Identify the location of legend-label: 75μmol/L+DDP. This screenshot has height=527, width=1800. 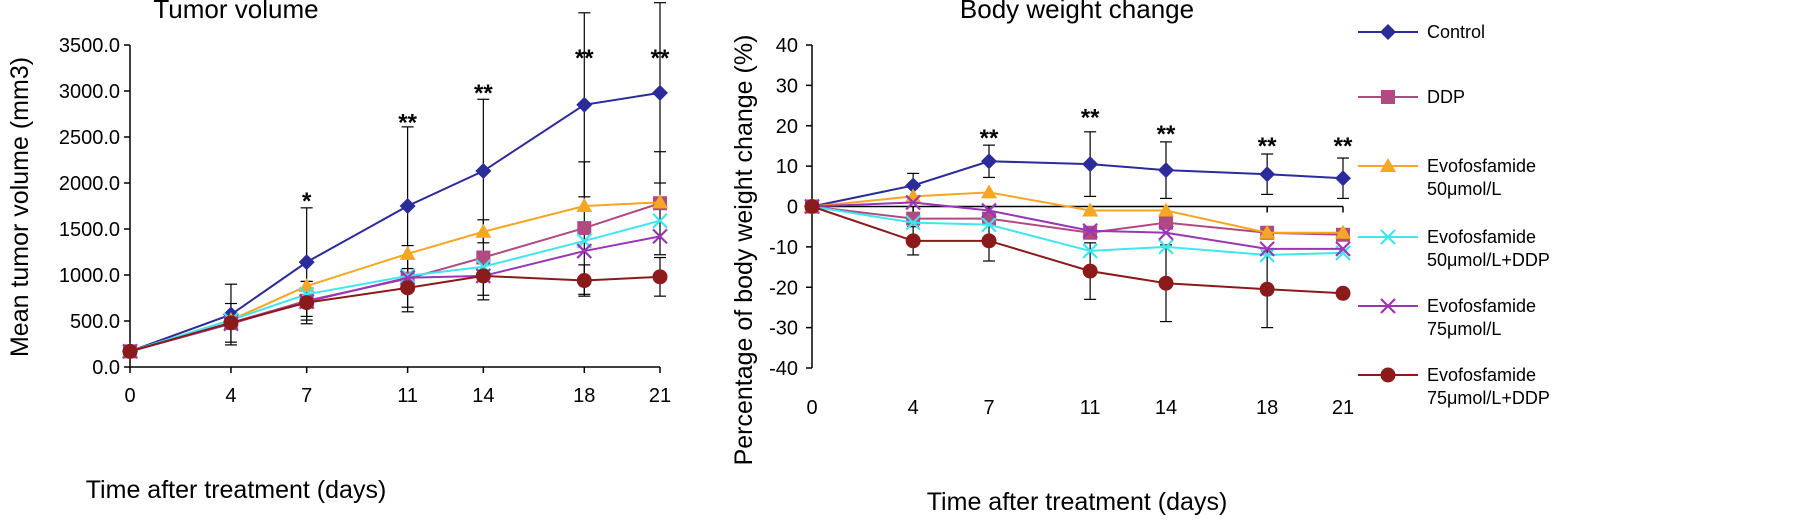
(1488, 398).